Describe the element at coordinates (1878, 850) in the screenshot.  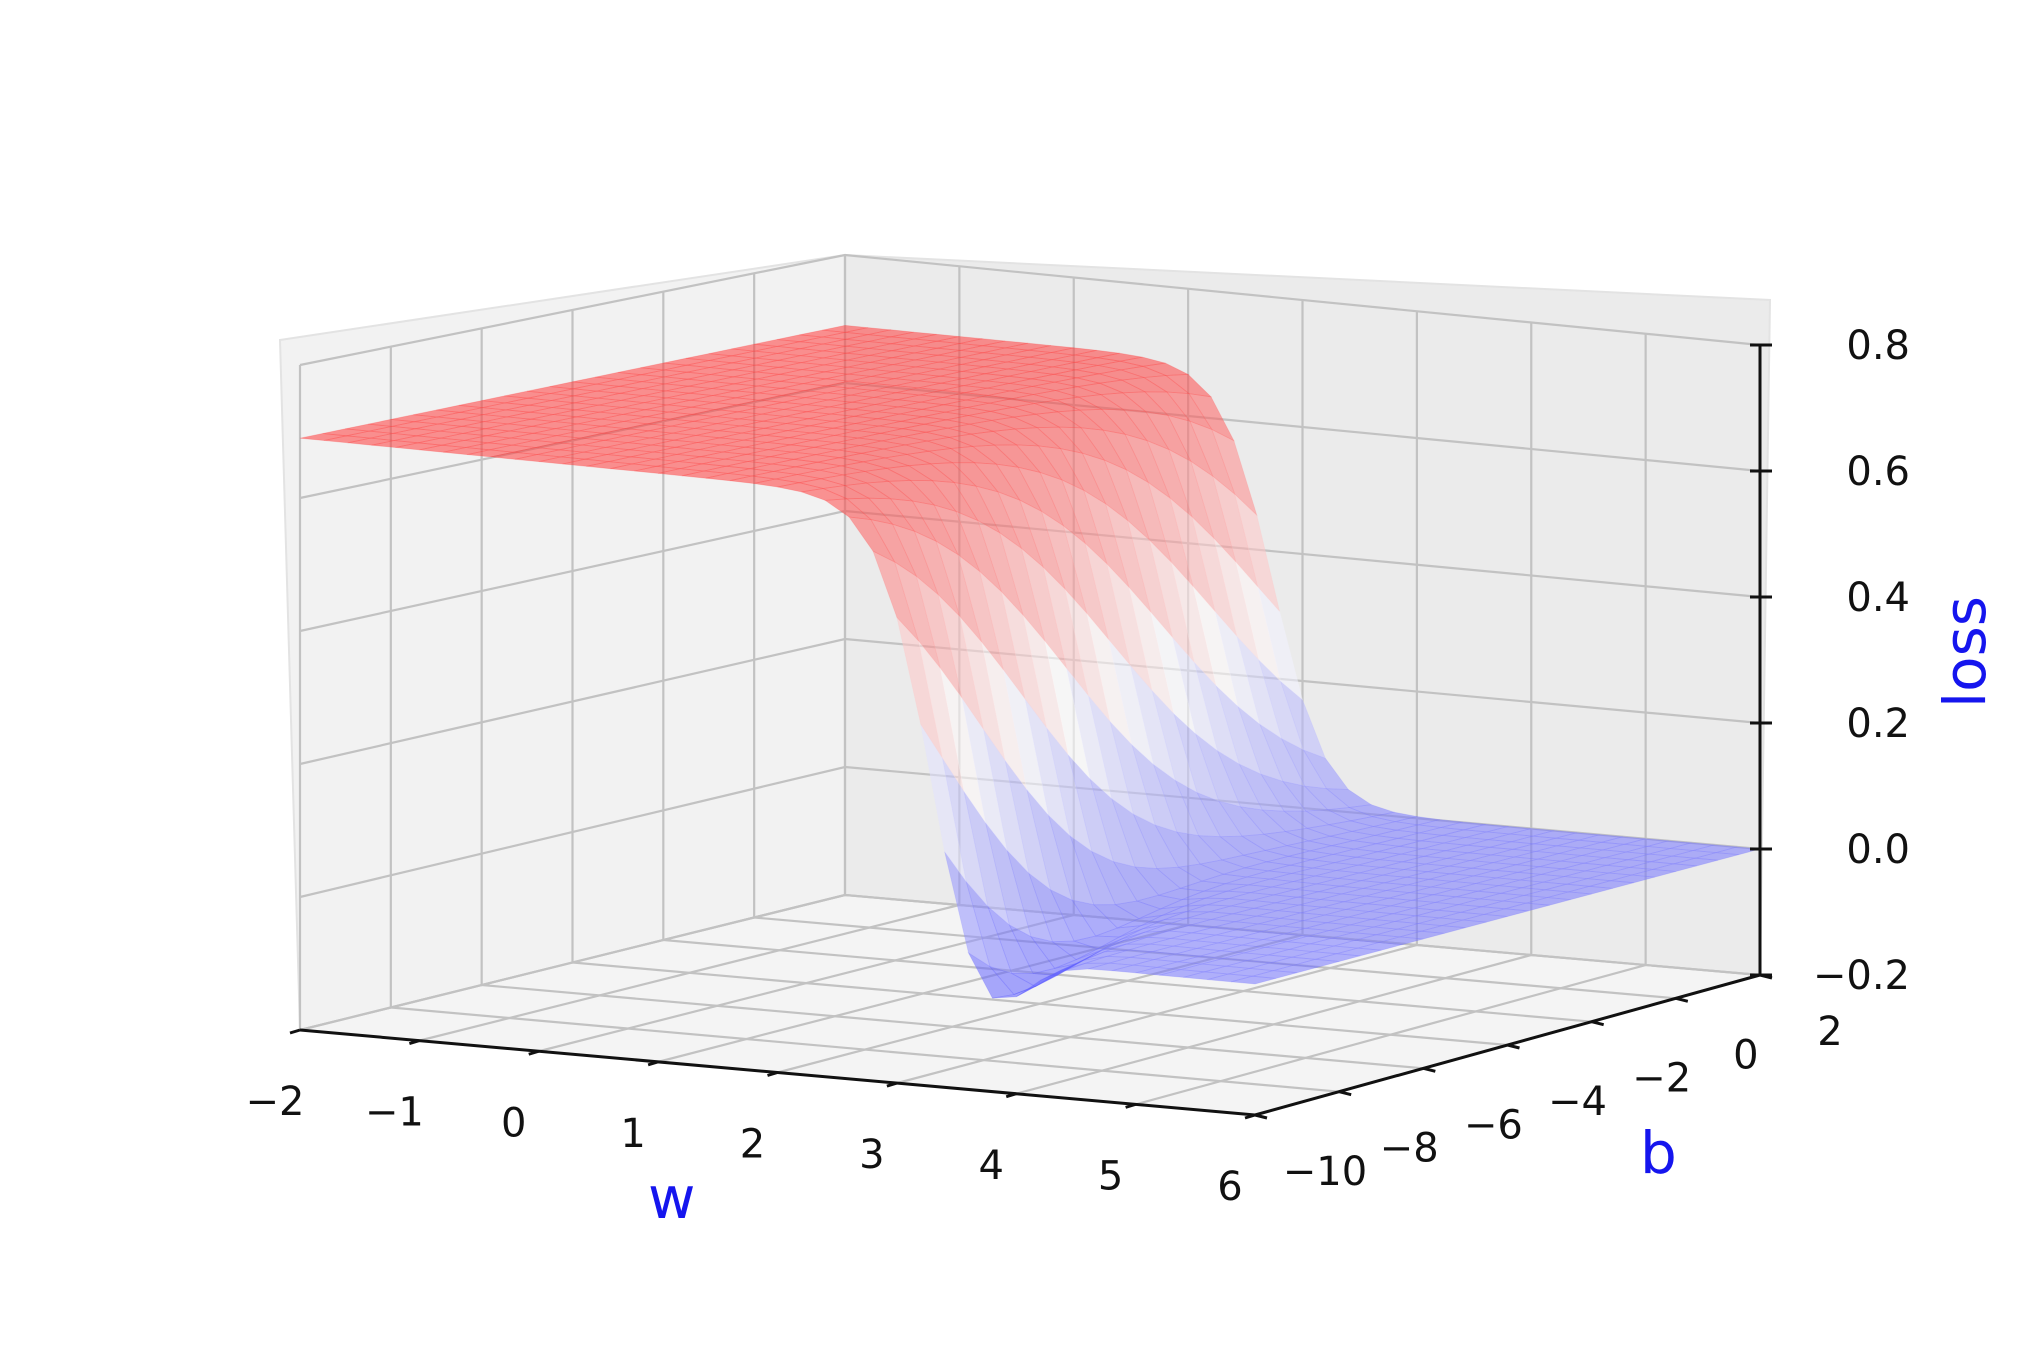
I see `loss-tick-label: 0.0` at that location.